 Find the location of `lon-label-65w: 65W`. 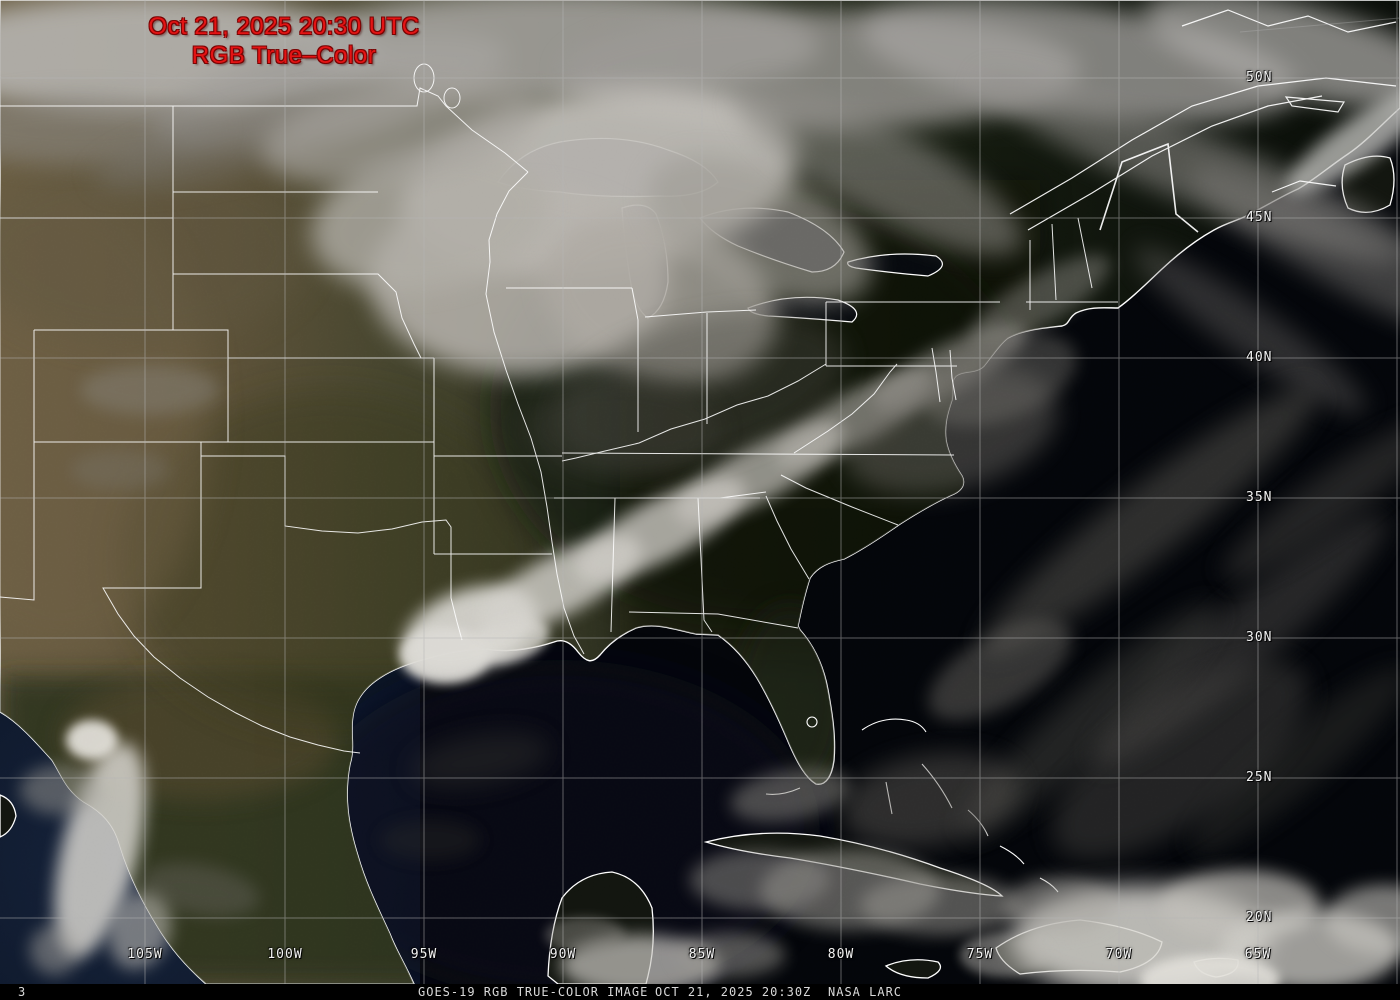

lon-label-65w: 65W is located at coordinates (1258, 954).